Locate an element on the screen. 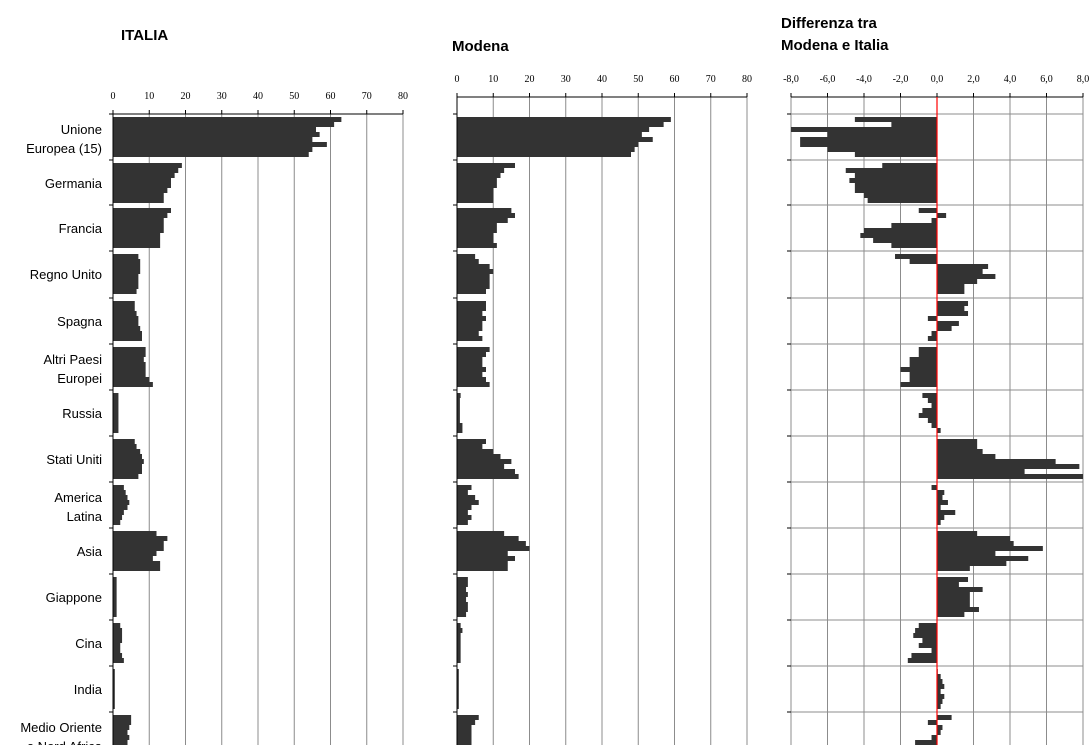  x-tick-label: 8,0 is located at coordinates (1083, 79).